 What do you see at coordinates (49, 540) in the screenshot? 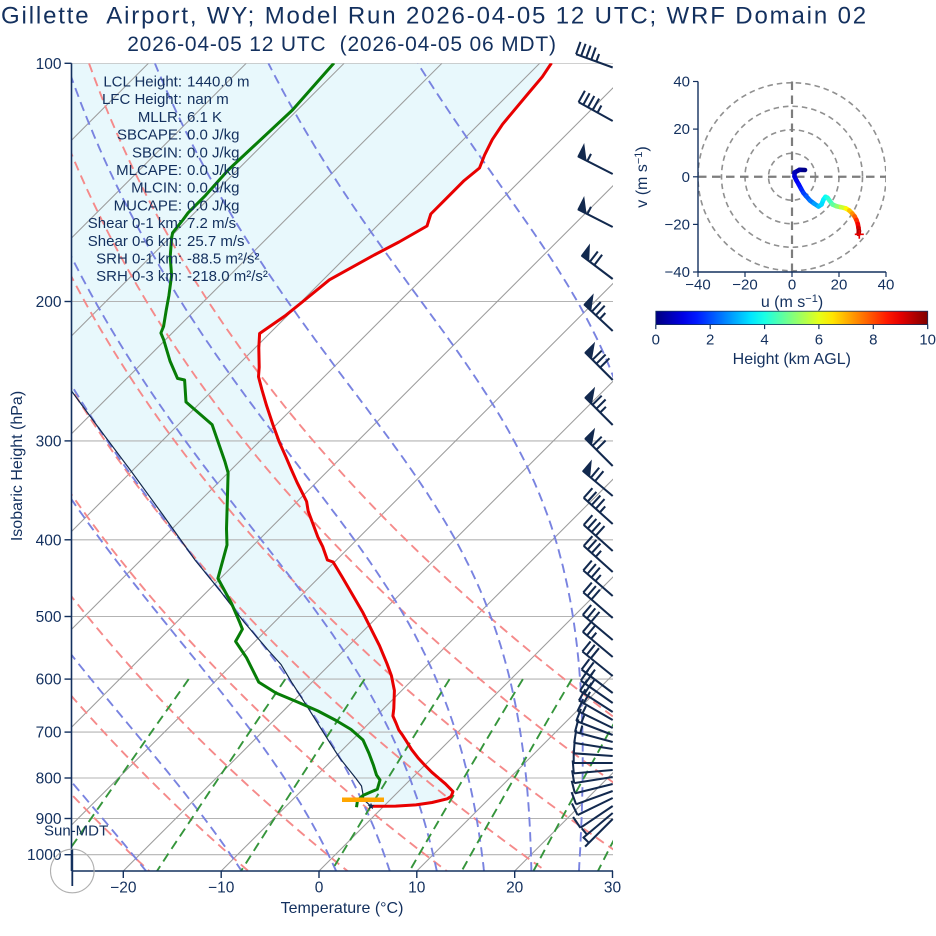
I see `svg-text: 400` at bounding box center [49, 540].